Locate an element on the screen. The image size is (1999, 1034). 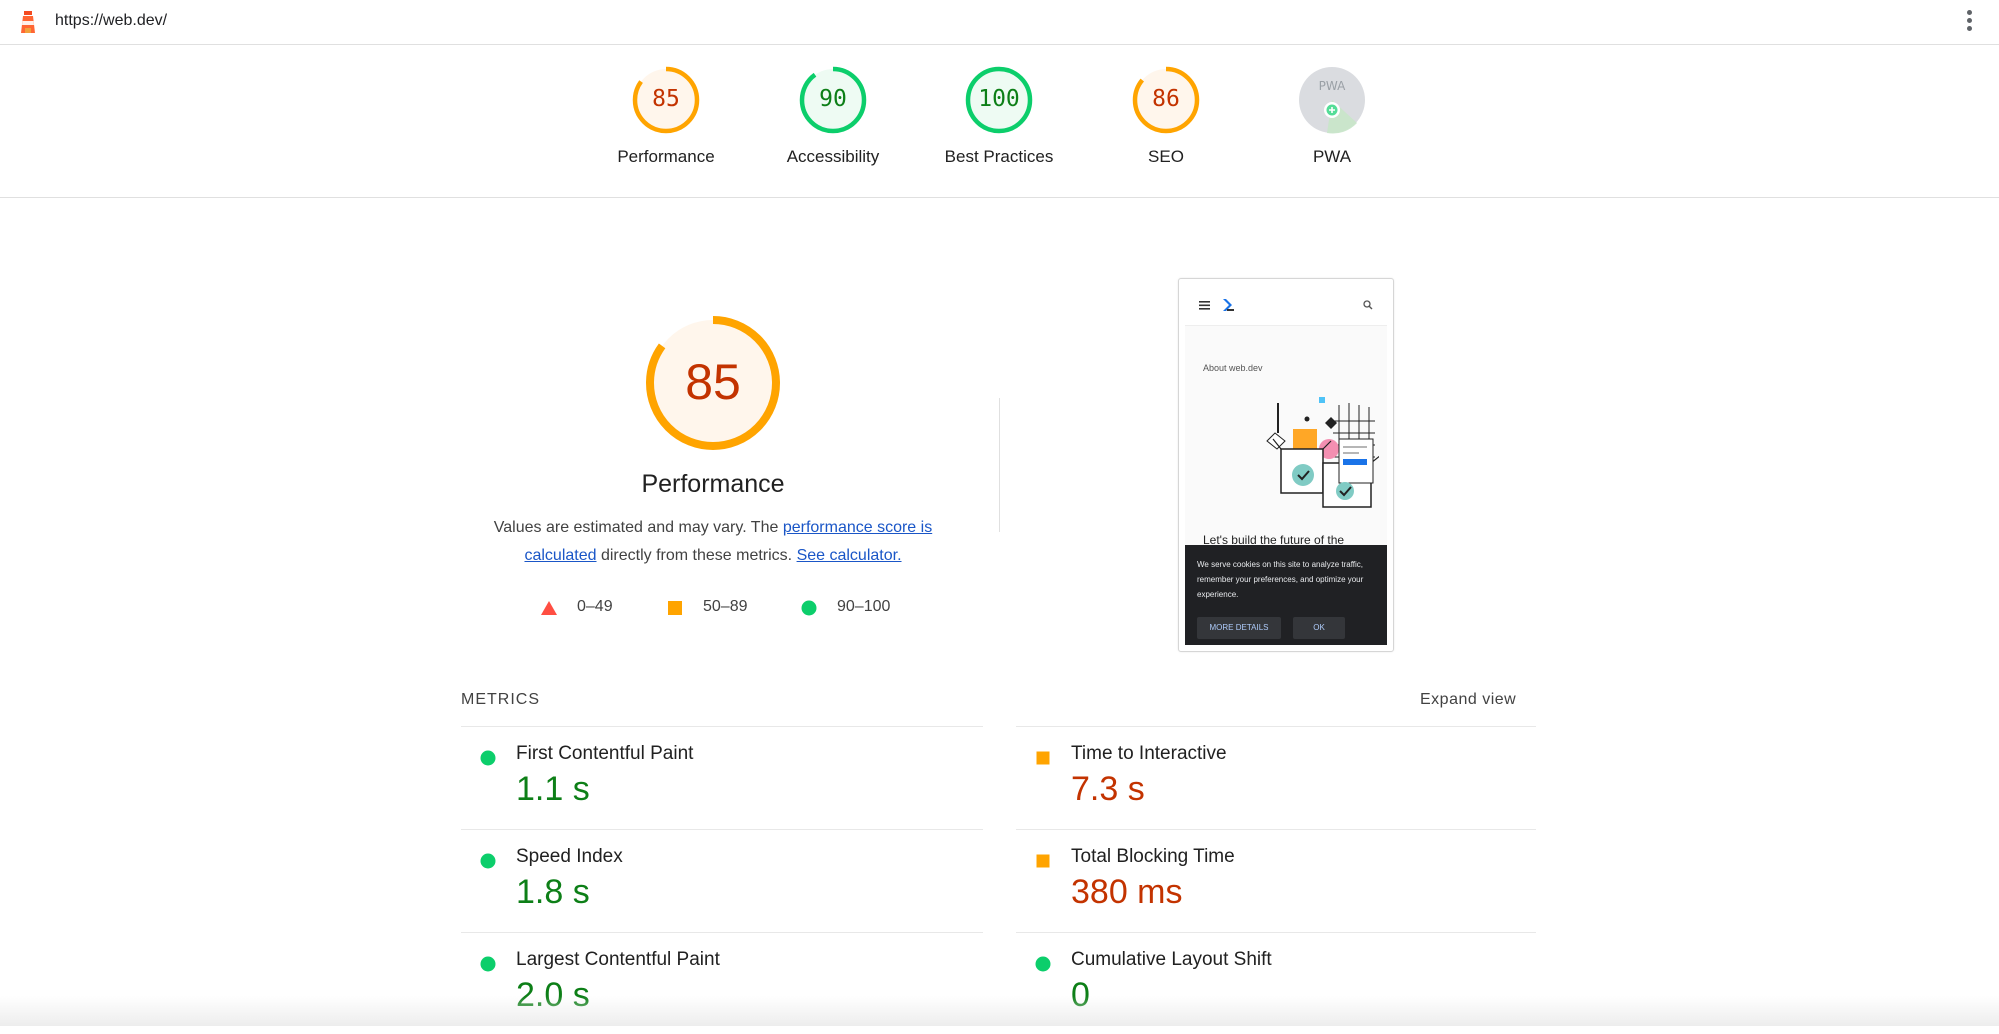
see-calculator-link: See calculator. is located at coordinates (849, 555).